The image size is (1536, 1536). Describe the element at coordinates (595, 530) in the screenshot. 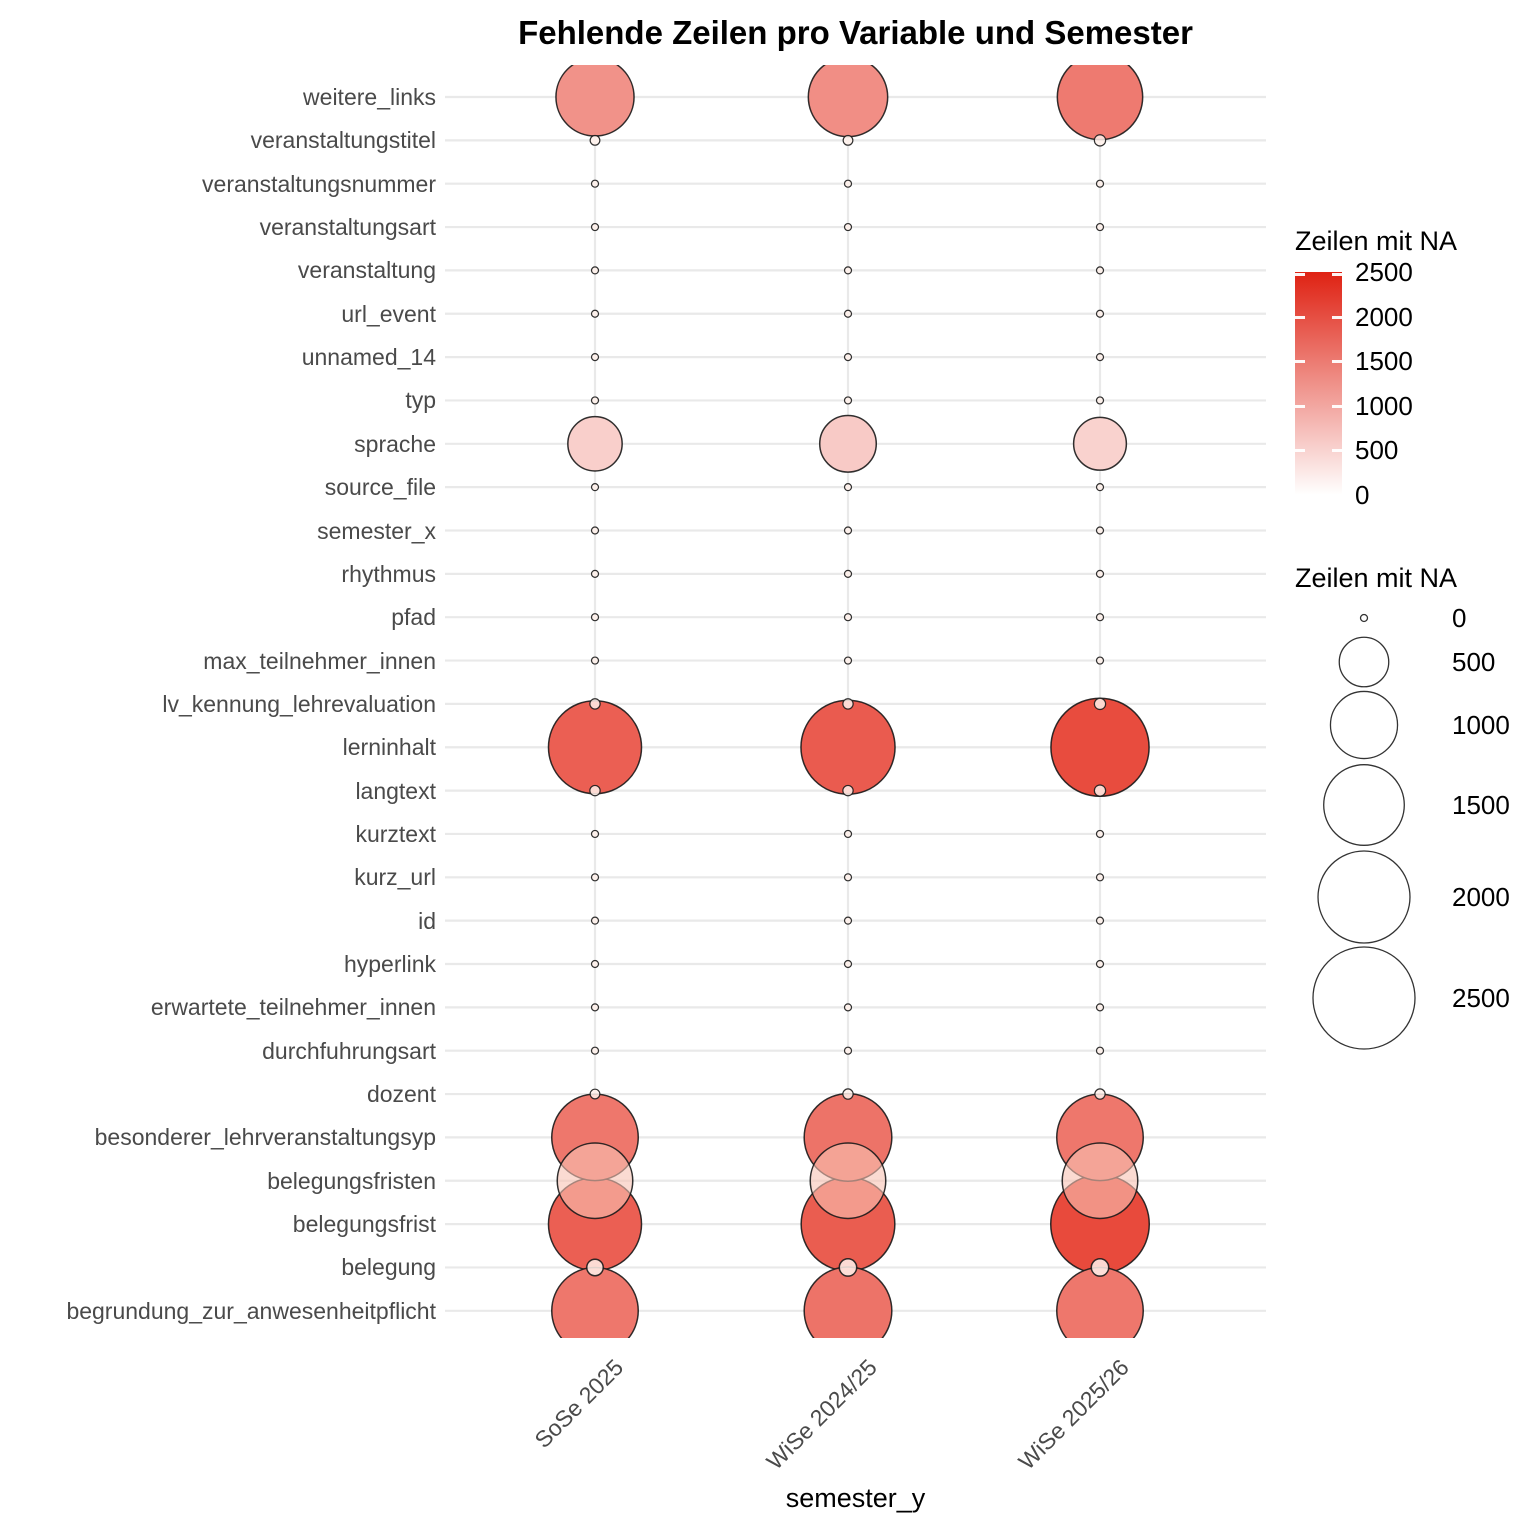

I see `bubble-semester_x-col0` at that location.